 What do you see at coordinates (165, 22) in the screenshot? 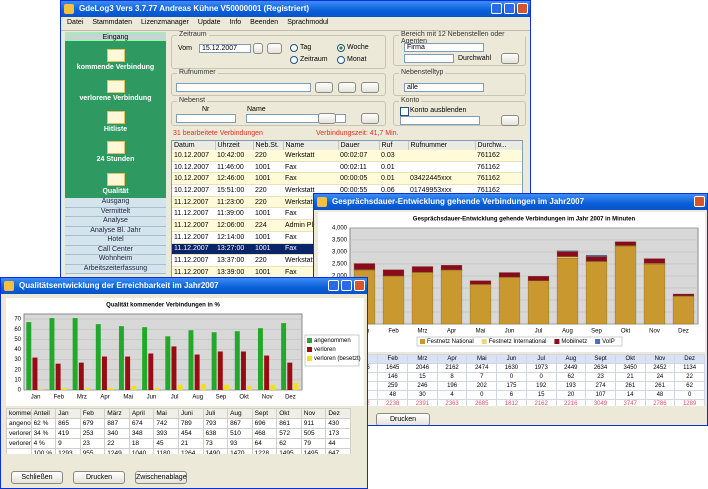
I see `menu-item: Lizenzmanager` at bounding box center [165, 22].